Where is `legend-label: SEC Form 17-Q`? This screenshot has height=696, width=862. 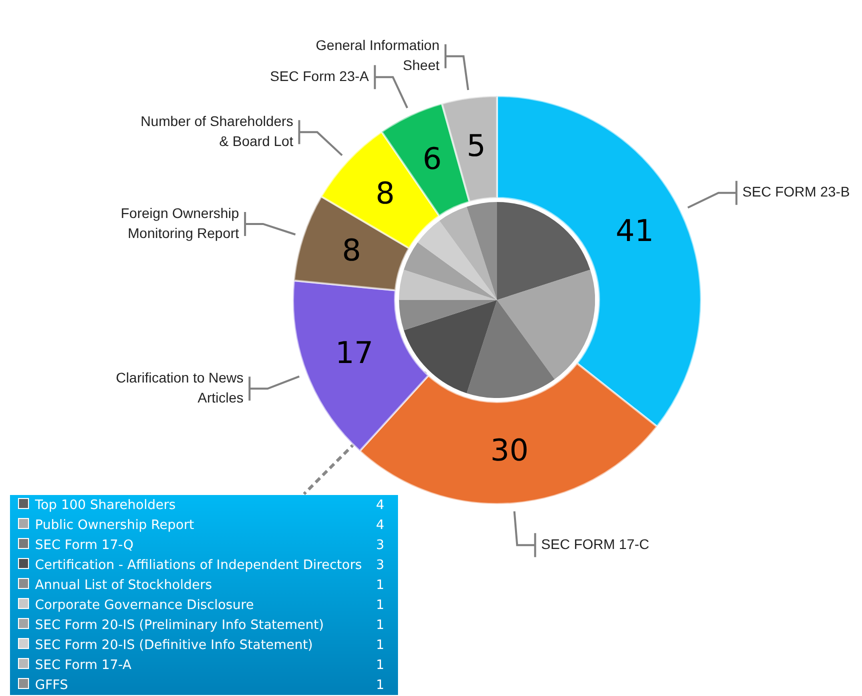 legend-label: SEC Form 17-Q is located at coordinates (84, 545).